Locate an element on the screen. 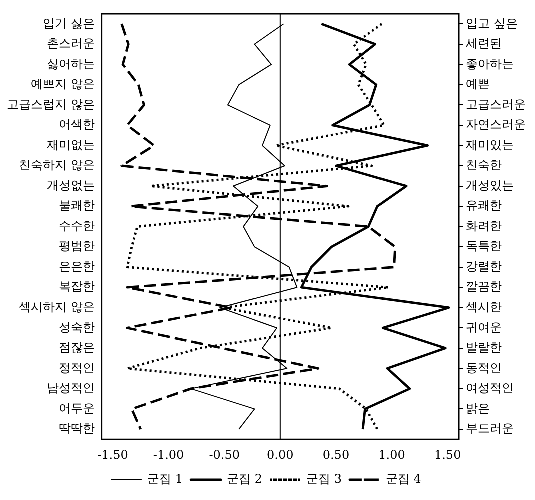 Image resolution: width=535 pixels, height=500 pixels. y-tick-label: 평범한 is located at coordinates (76, 246).